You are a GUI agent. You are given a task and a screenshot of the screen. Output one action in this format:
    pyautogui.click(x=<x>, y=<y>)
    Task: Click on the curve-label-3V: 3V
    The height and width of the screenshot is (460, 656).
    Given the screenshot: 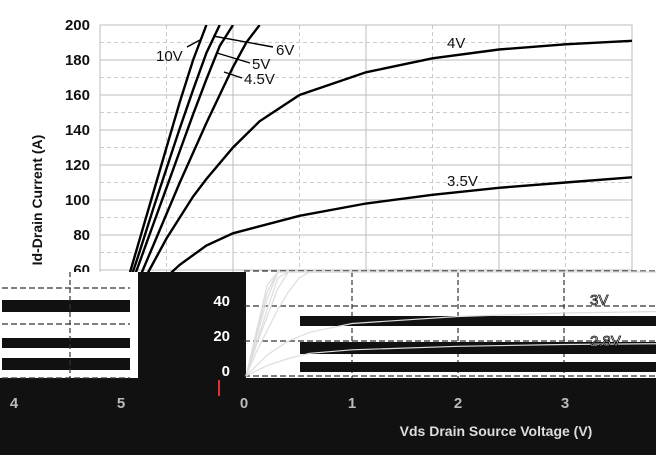 What is the action you would take?
    pyautogui.click(x=599, y=300)
    